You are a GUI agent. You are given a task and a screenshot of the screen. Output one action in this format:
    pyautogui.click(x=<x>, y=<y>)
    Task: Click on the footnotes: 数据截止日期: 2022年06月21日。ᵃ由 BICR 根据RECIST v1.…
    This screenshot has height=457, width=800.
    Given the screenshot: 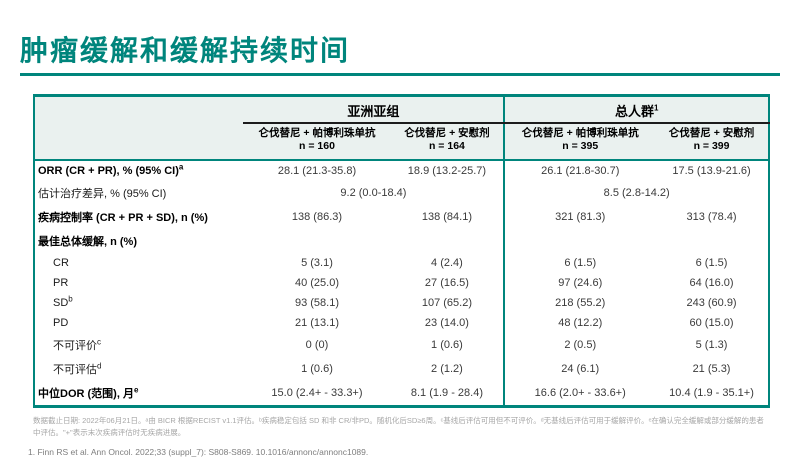 What is the action you would take?
    pyautogui.click(x=398, y=426)
    